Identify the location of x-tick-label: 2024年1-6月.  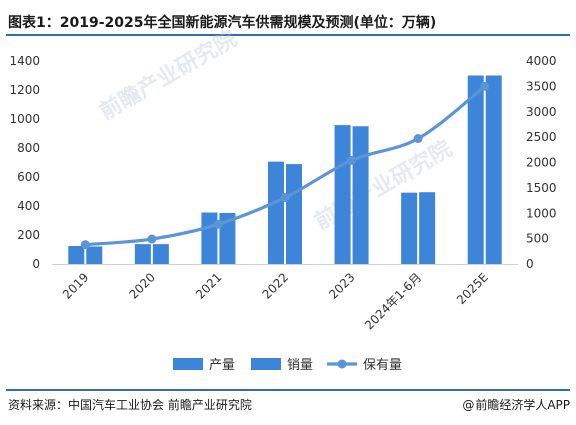
(393, 301).